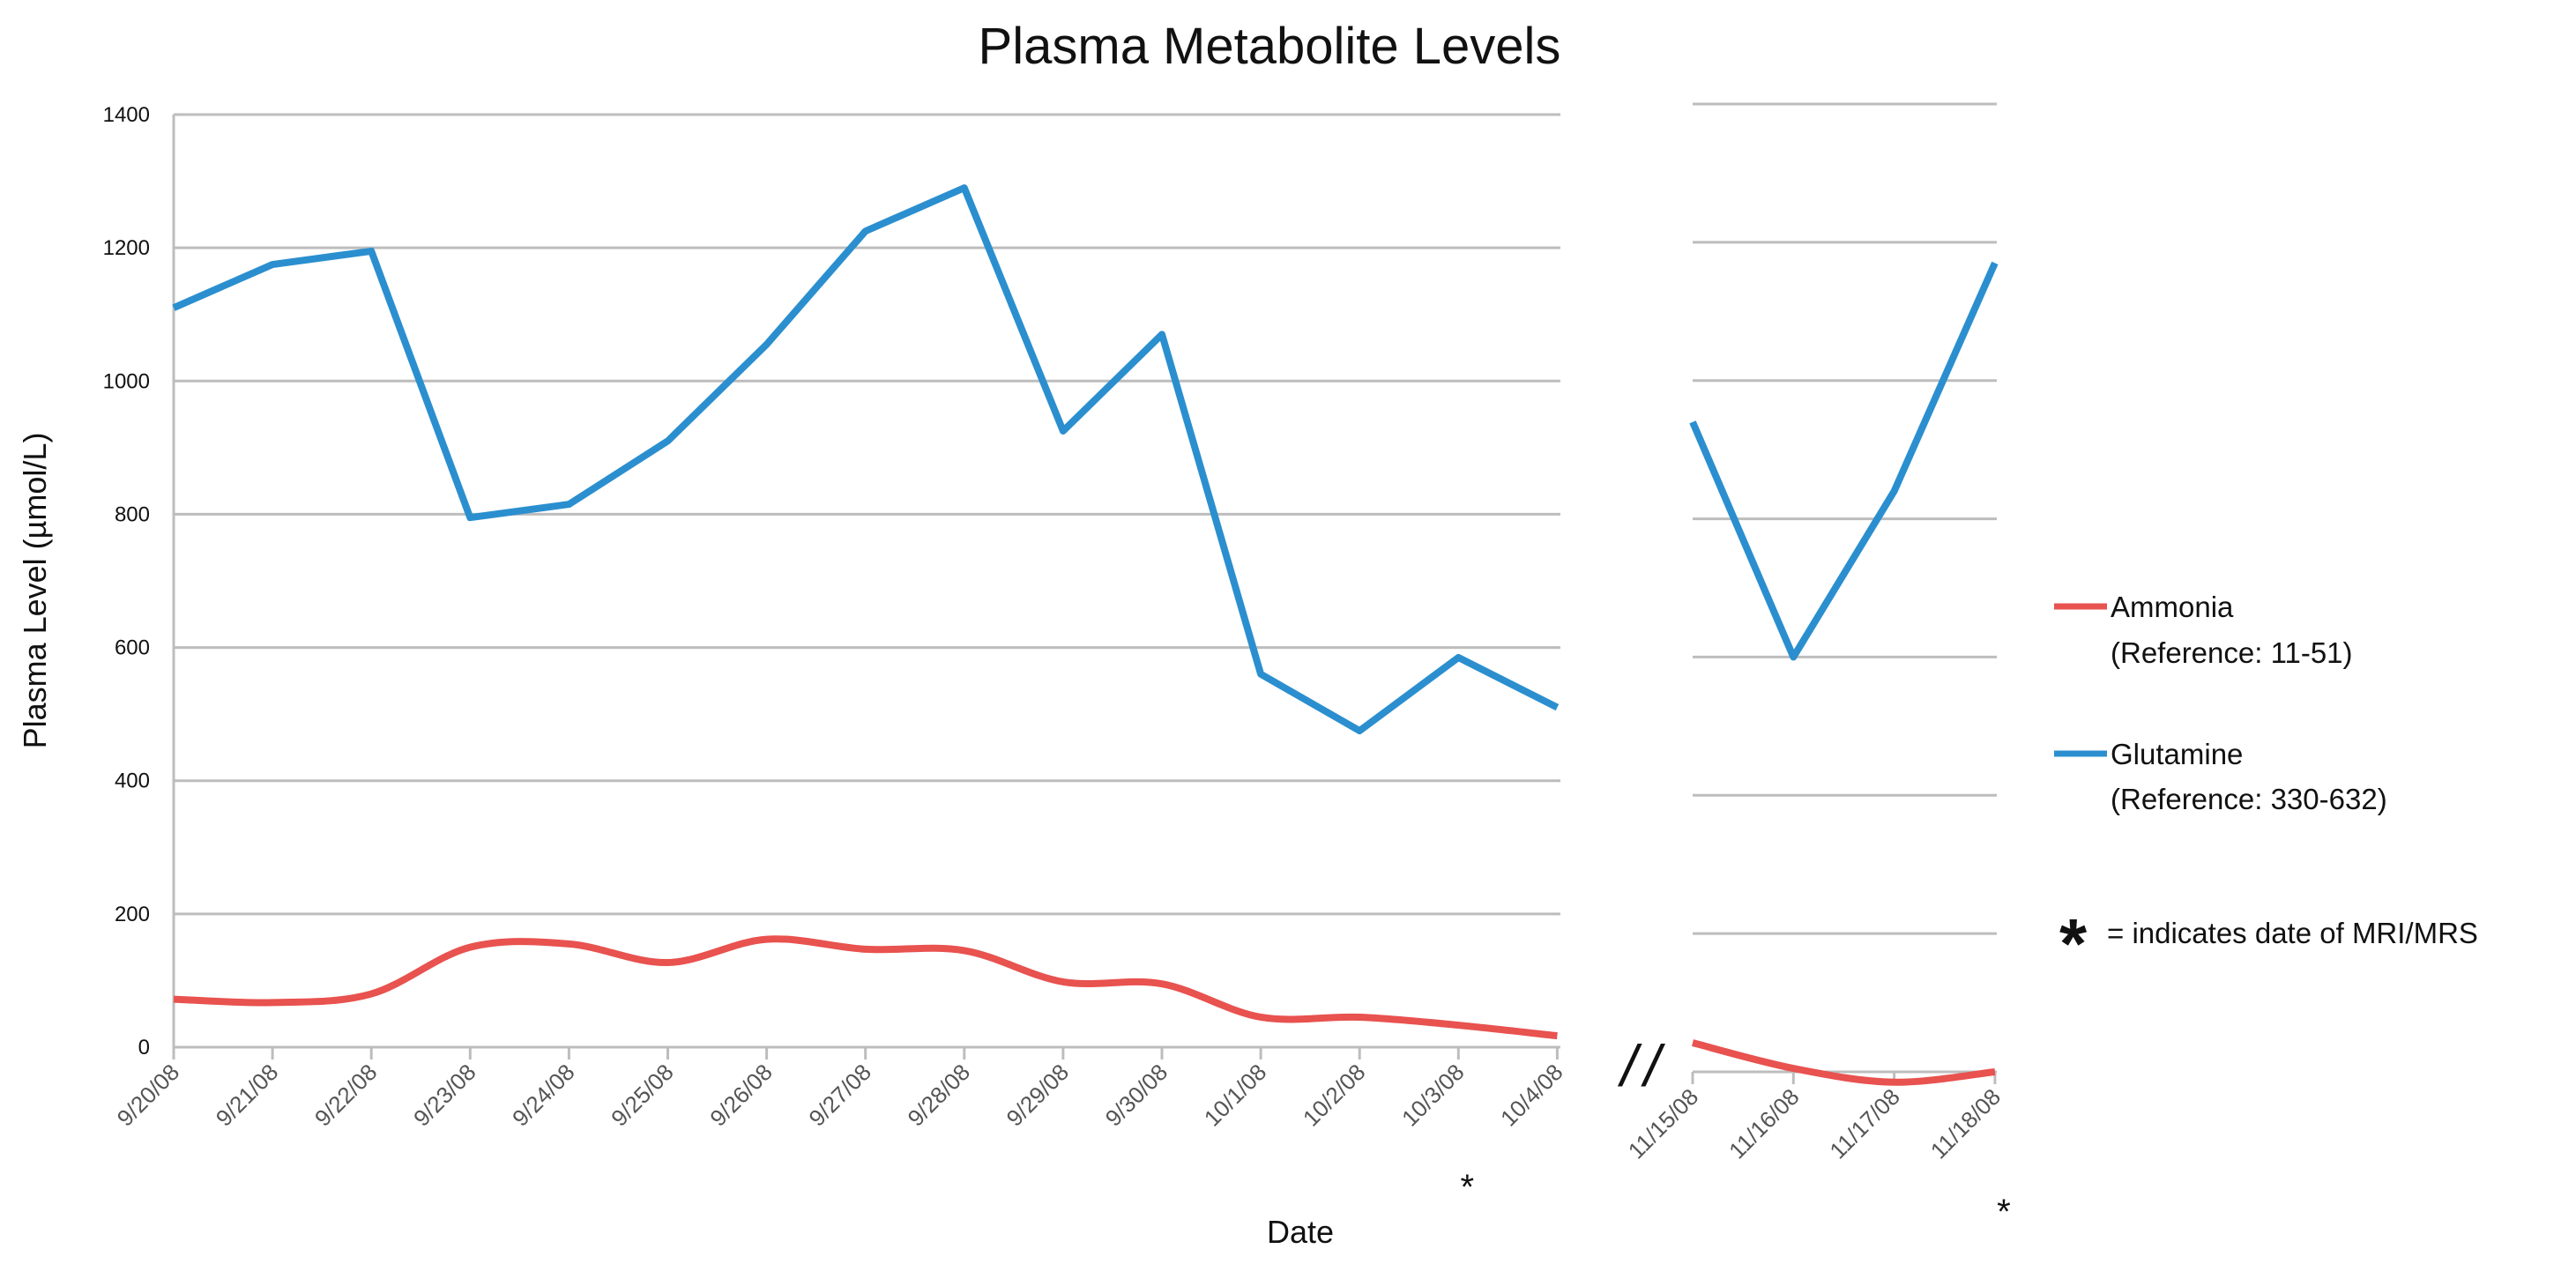  I want to click on x-tick-label: 9/23/08, so click(445, 1095).